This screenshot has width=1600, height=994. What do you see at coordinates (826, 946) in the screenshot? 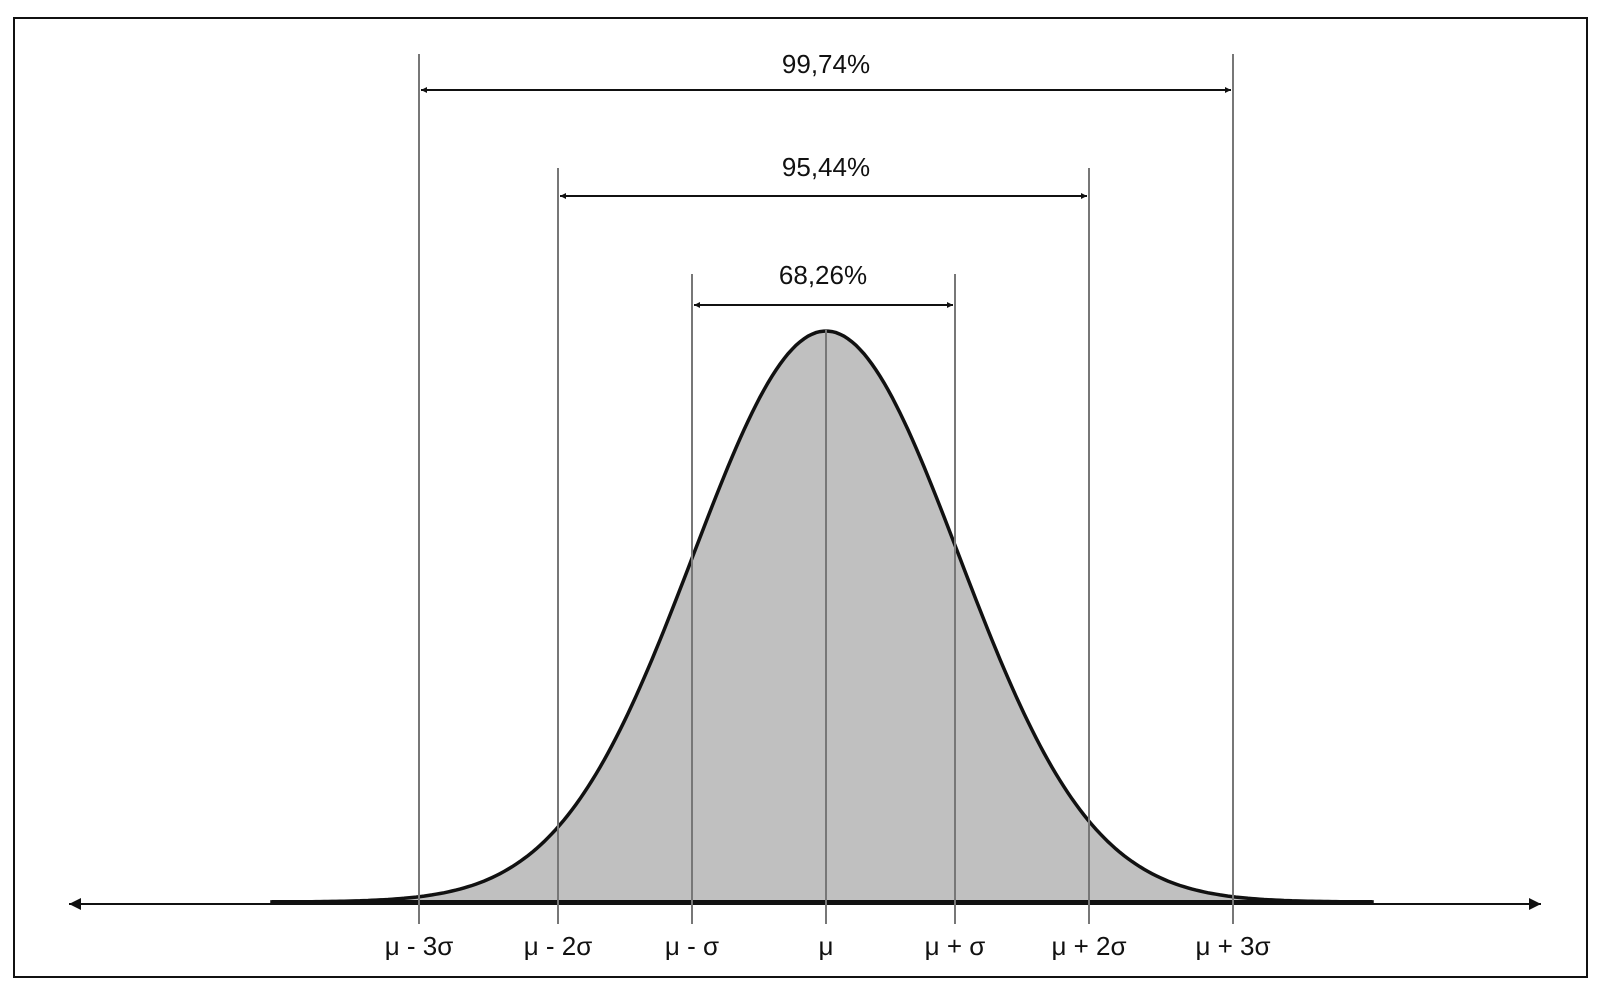
I see `axis-label: μ` at bounding box center [826, 946].